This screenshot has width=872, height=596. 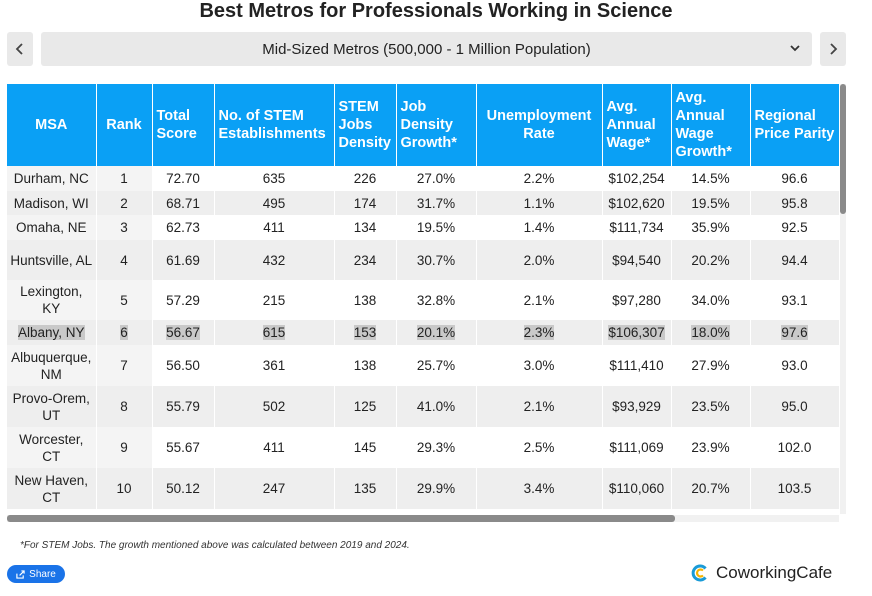 What do you see at coordinates (637, 332) in the screenshot?
I see `table-cell: $106,307` at bounding box center [637, 332].